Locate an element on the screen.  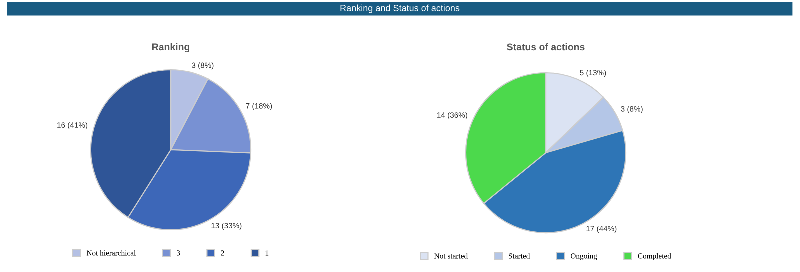
text: Ranking and Status of actions is located at coordinates (400, 9).